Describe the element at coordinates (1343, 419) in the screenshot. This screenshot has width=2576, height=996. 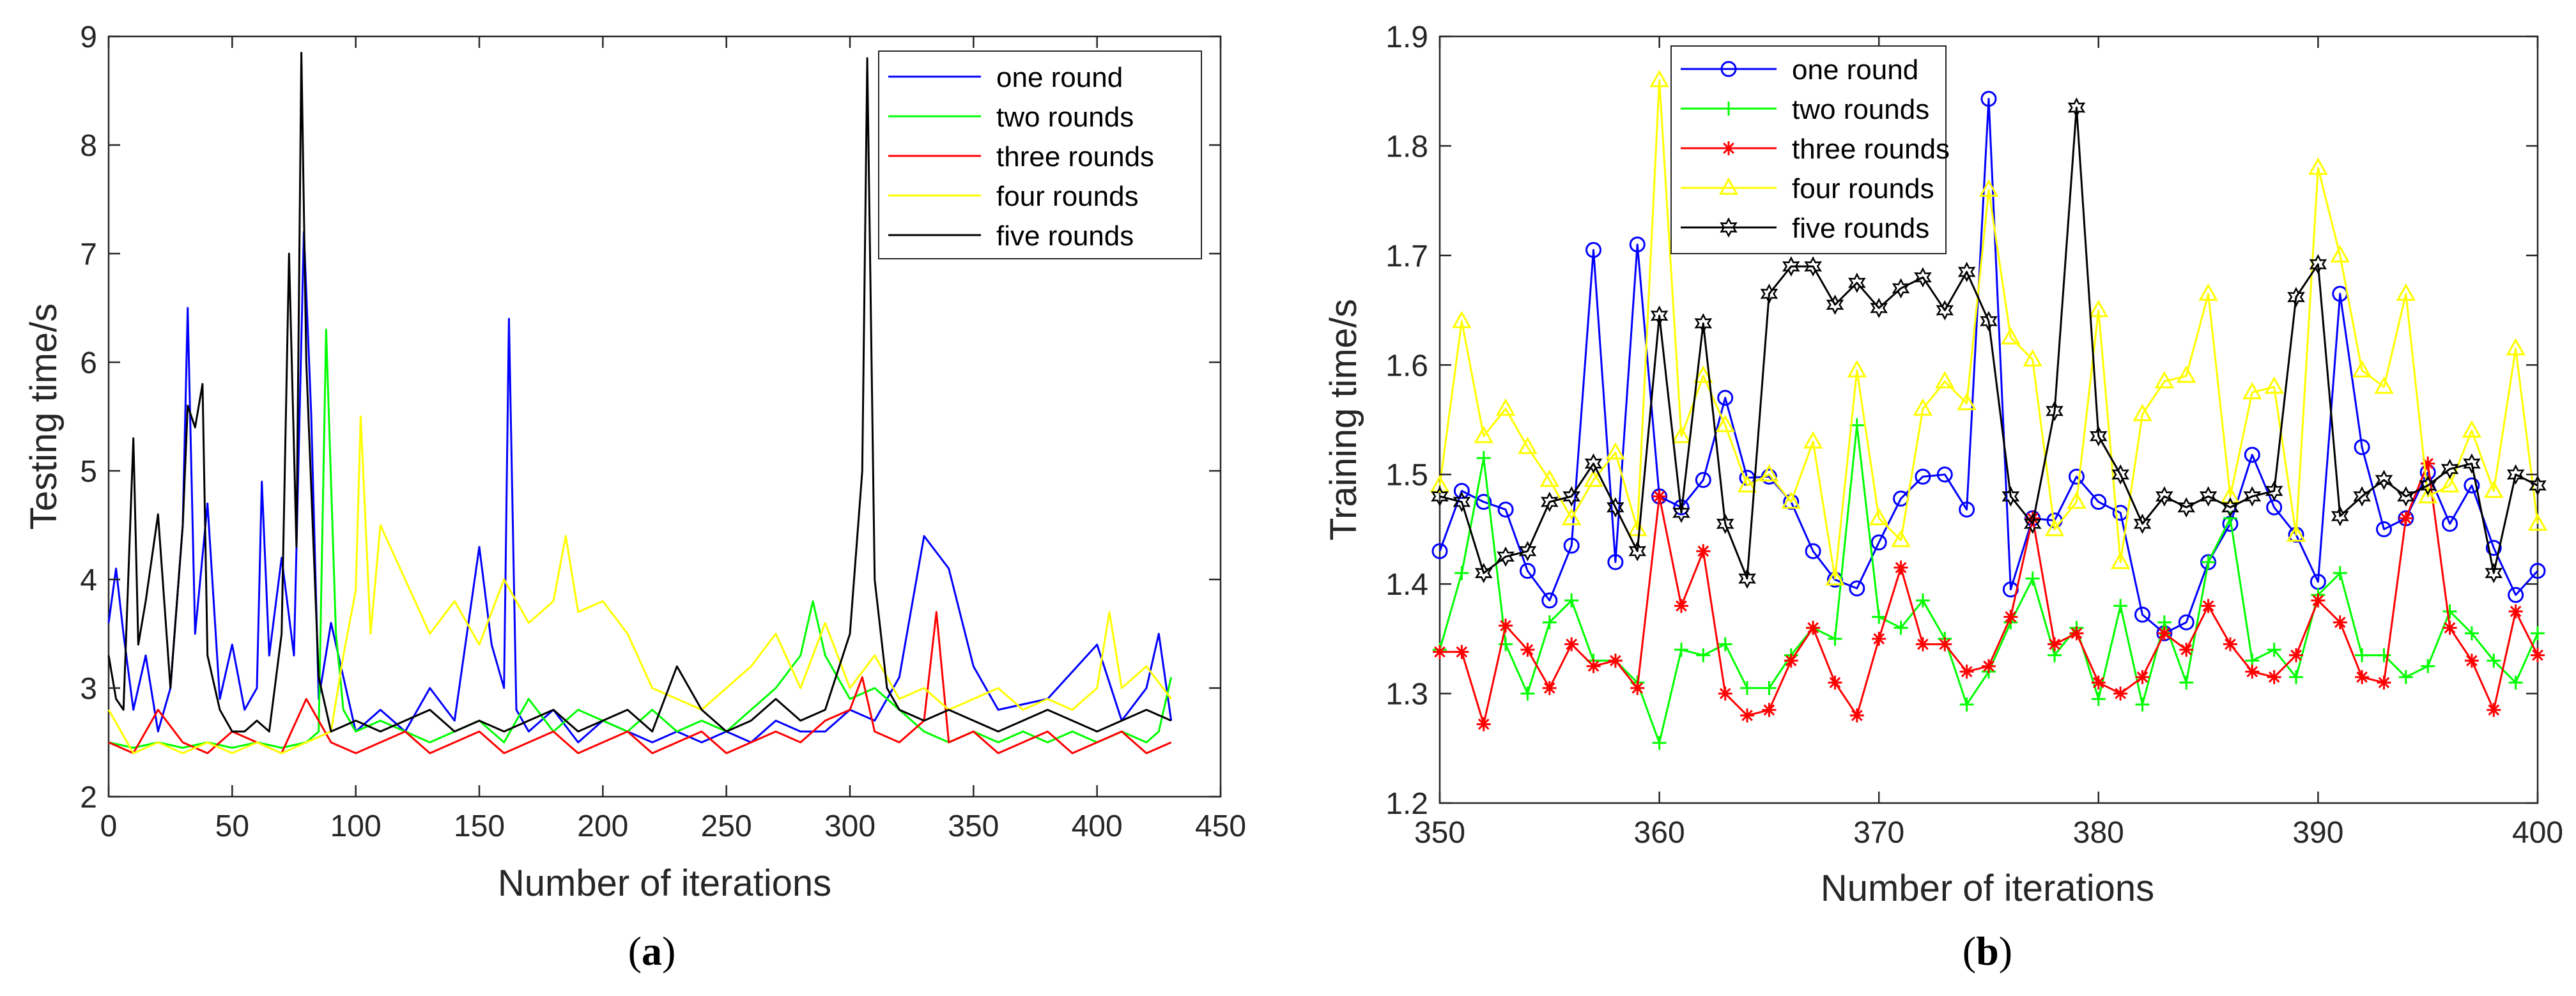
I see `y-axis-label-b: Training time/s` at that location.